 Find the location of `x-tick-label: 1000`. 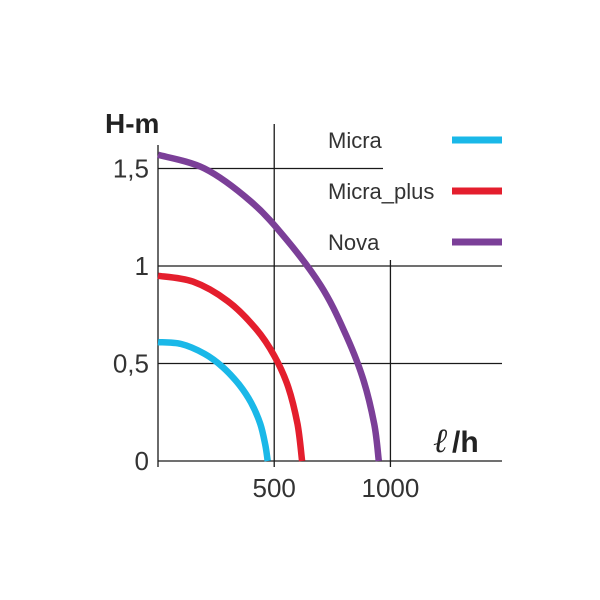

x-tick-label: 1000 is located at coordinates (391, 488).